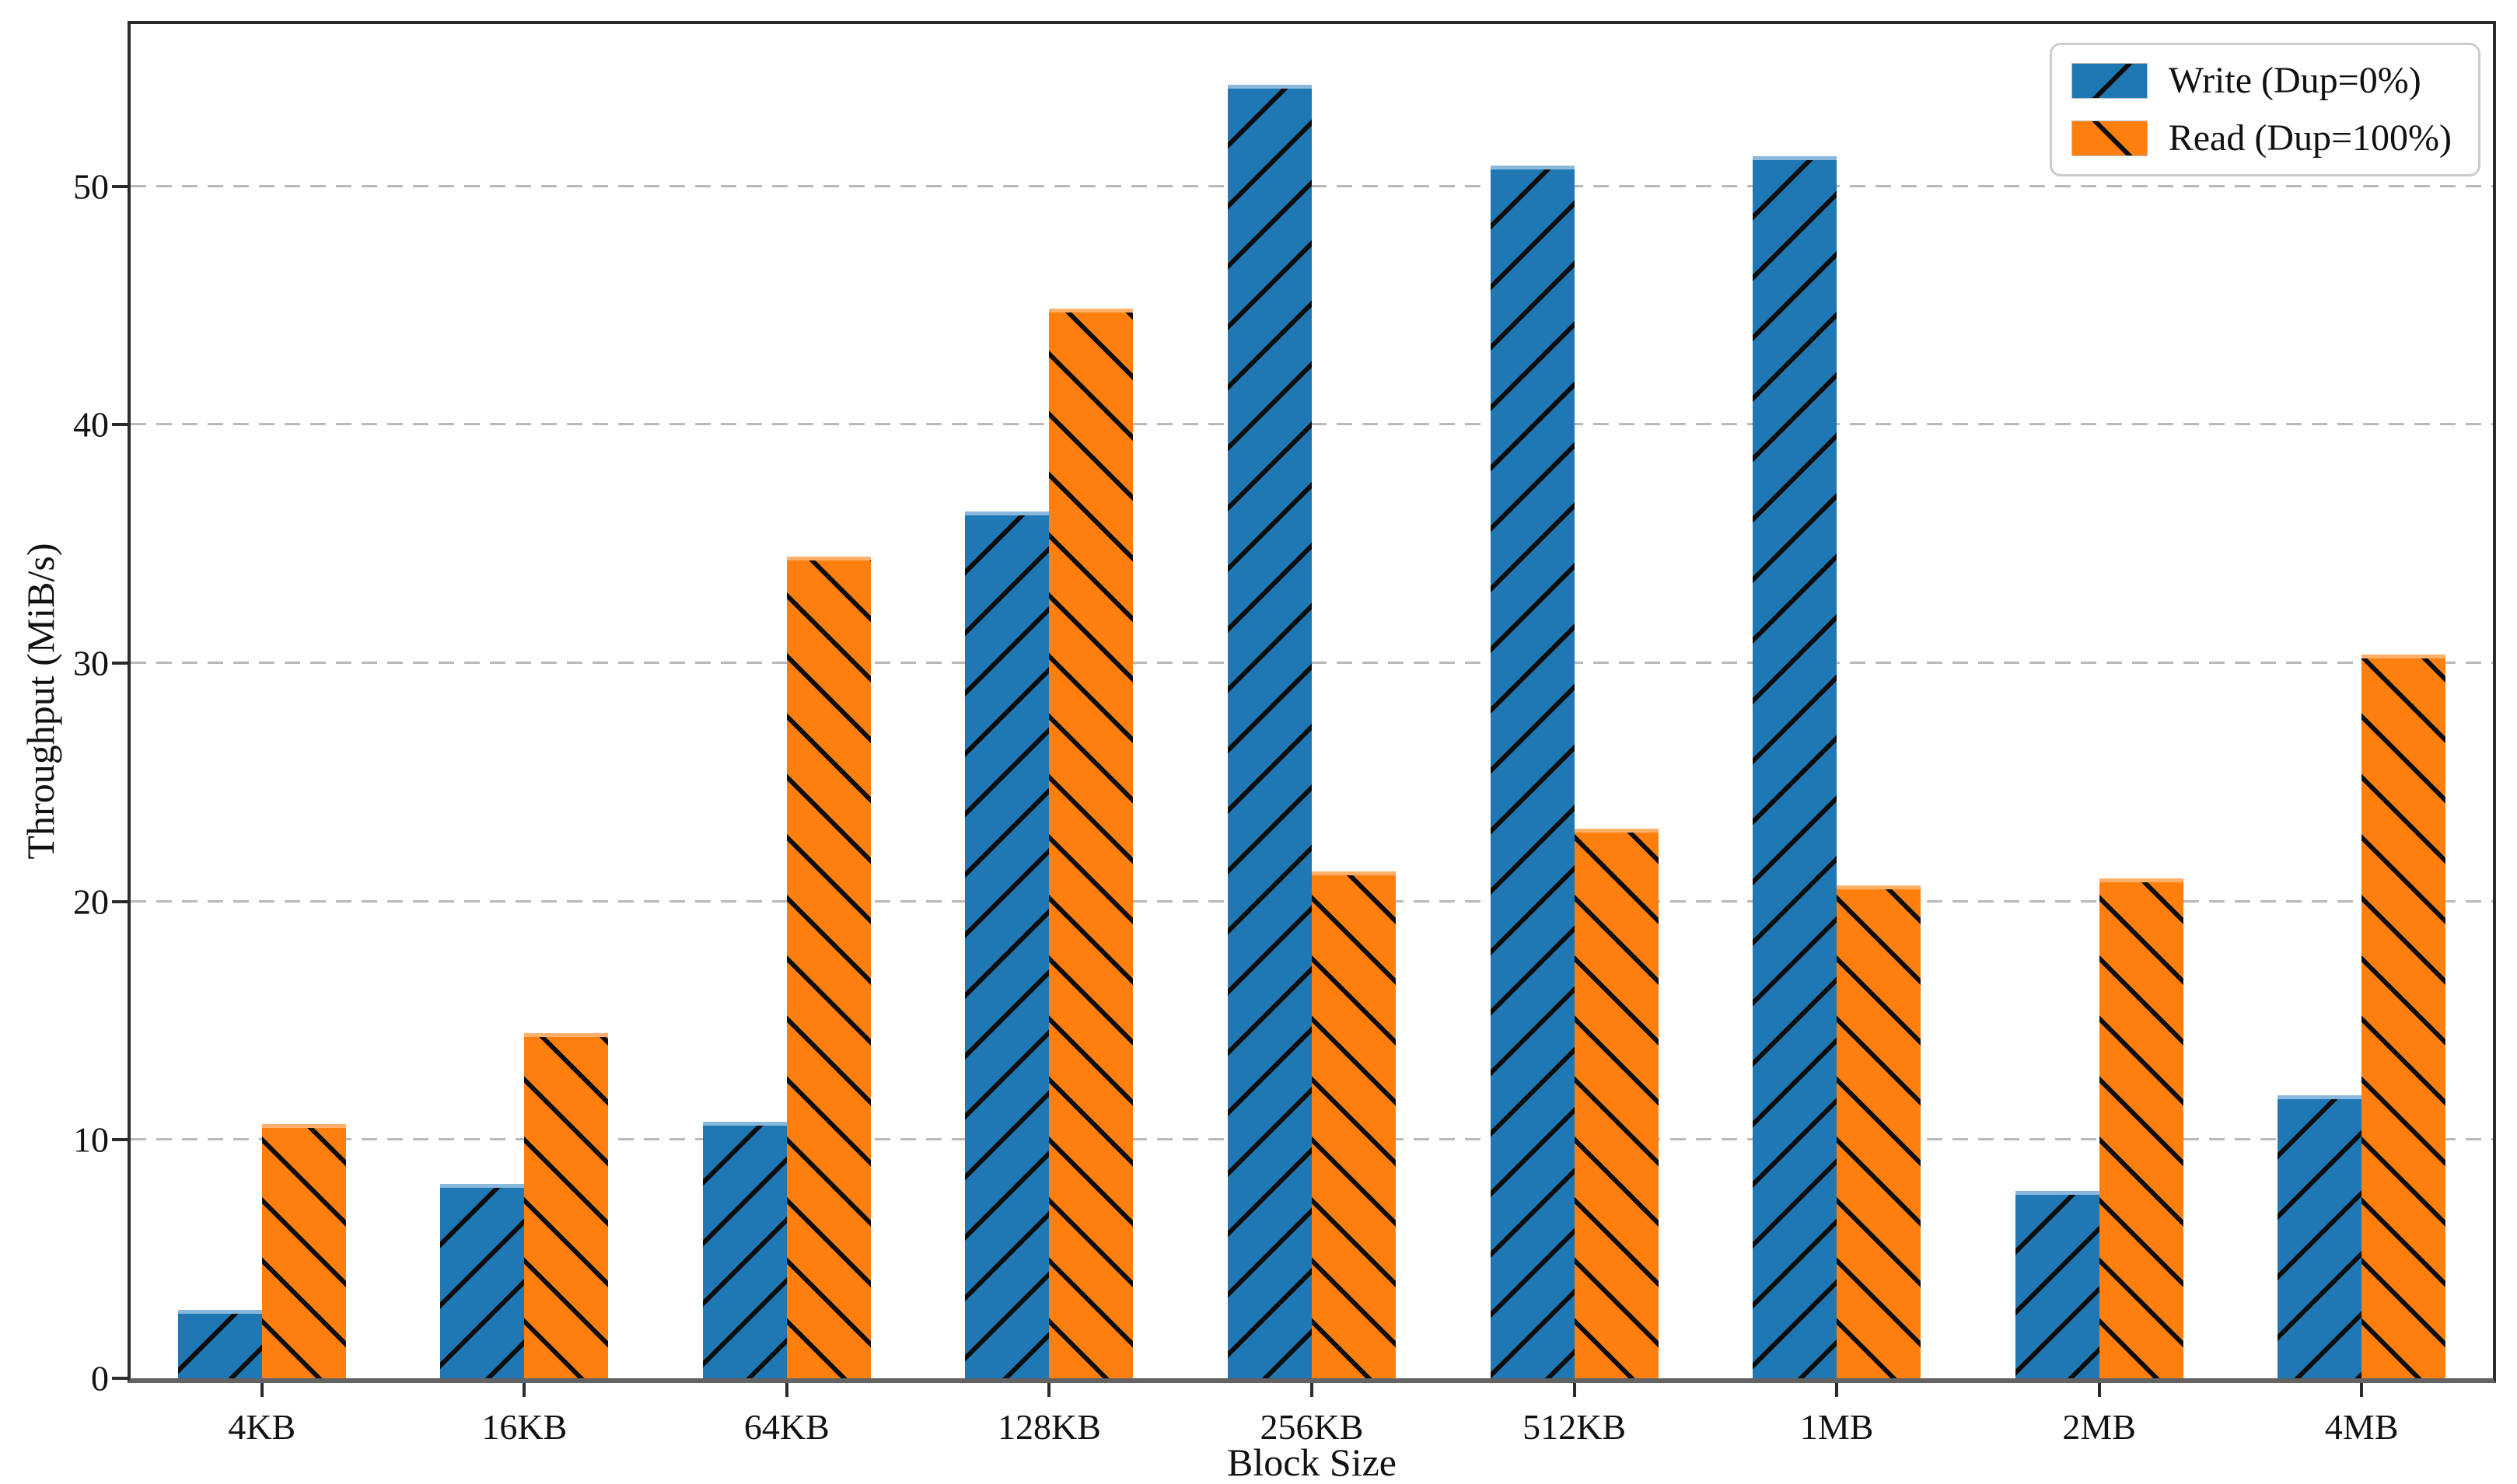  What do you see at coordinates (2264, 109) in the screenshot?
I see `legend: Write (Dup=0%) Read (Dup=100%)` at bounding box center [2264, 109].